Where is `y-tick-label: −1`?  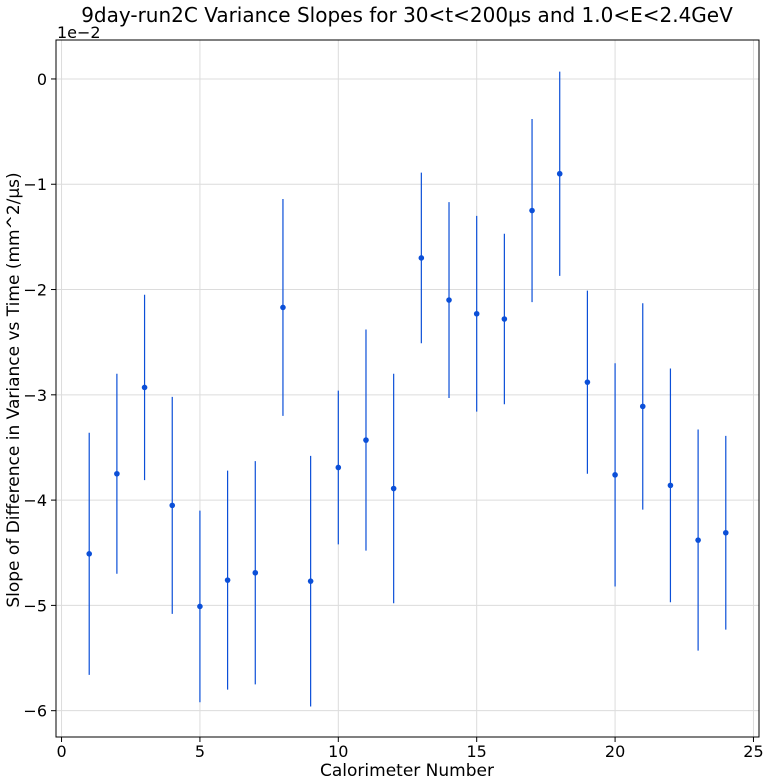
y-tick-label: −1 is located at coordinates (35, 184).